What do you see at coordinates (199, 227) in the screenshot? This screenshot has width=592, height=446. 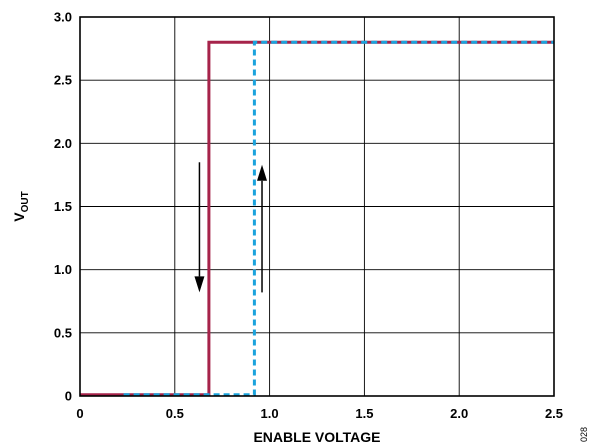 I see `arrow-down-icon` at bounding box center [199, 227].